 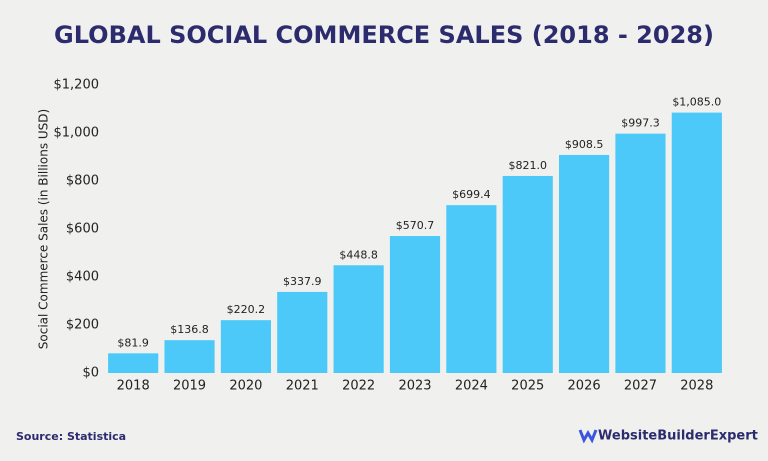 I want to click on value-label: $699.4, so click(x=471, y=194).